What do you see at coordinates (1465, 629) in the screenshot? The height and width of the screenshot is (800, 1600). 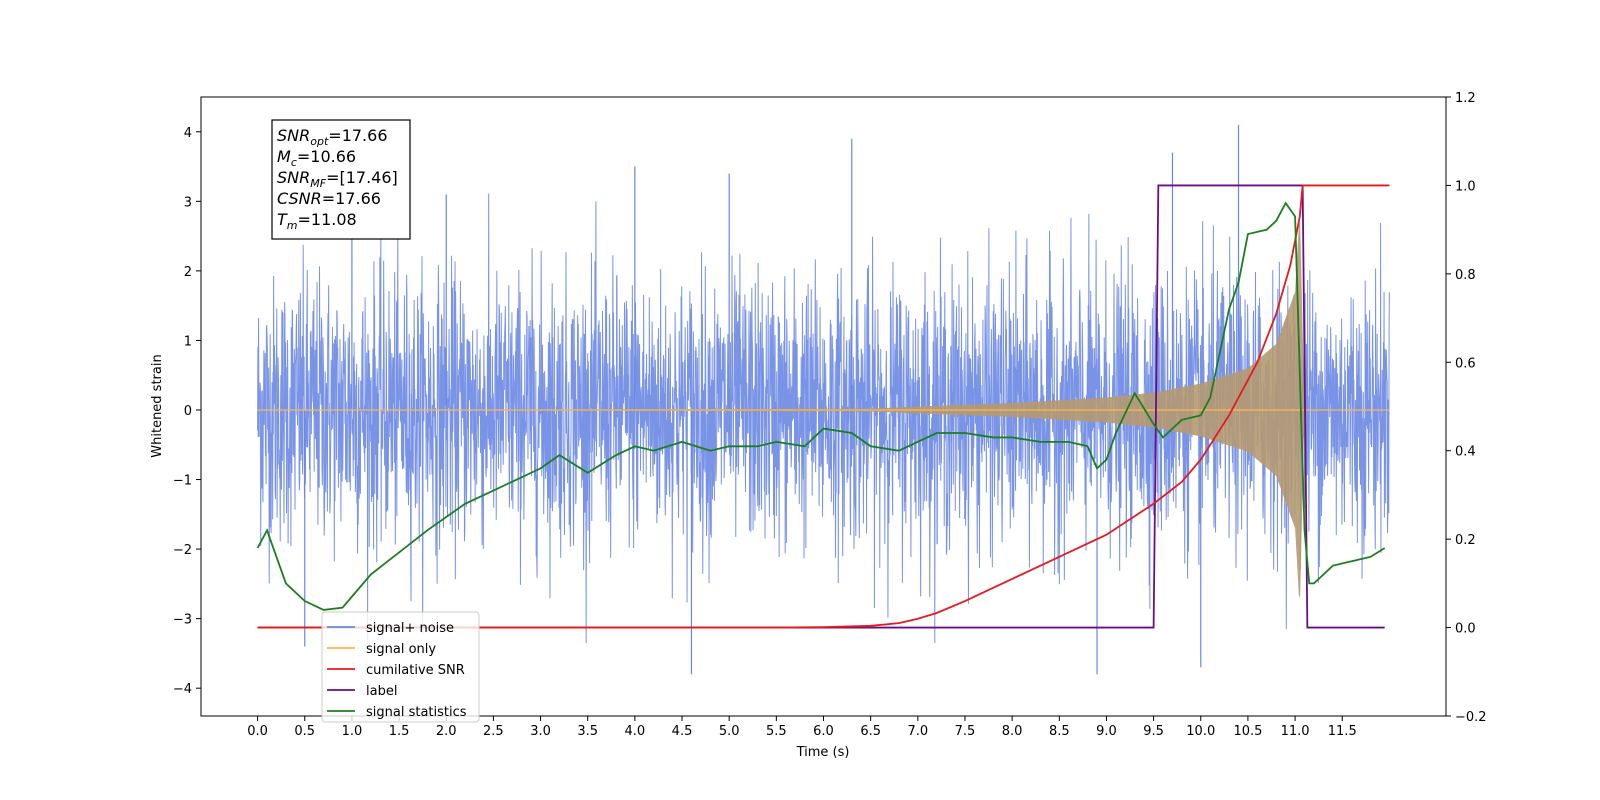 I see `y-right-tick-label: 0.0` at bounding box center [1465, 629].